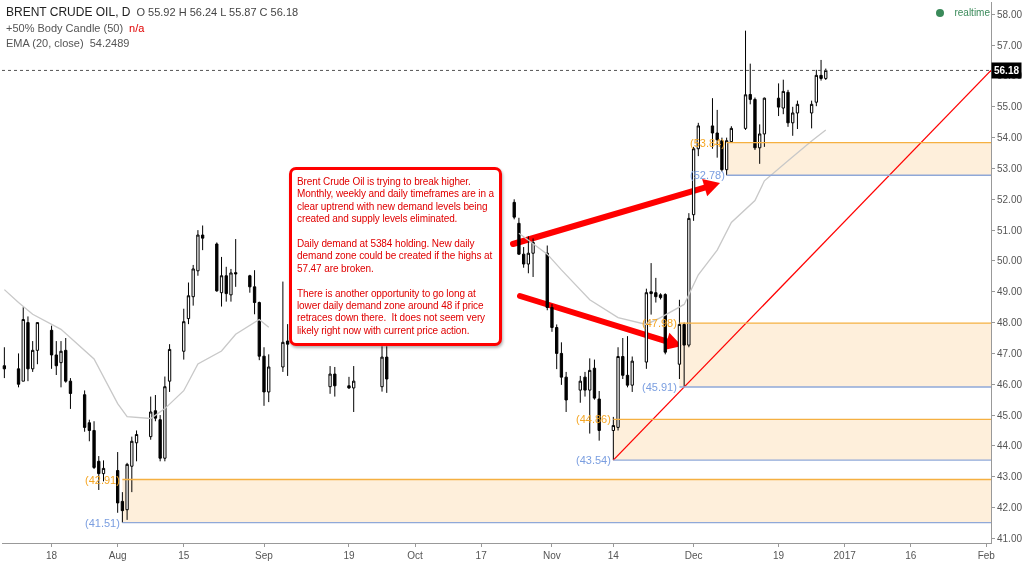 The height and width of the screenshot is (565, 1024). Describe the element at coordinates (1010, 230) in the screenshot. I see `y-tick-label: 51.00` at that location.